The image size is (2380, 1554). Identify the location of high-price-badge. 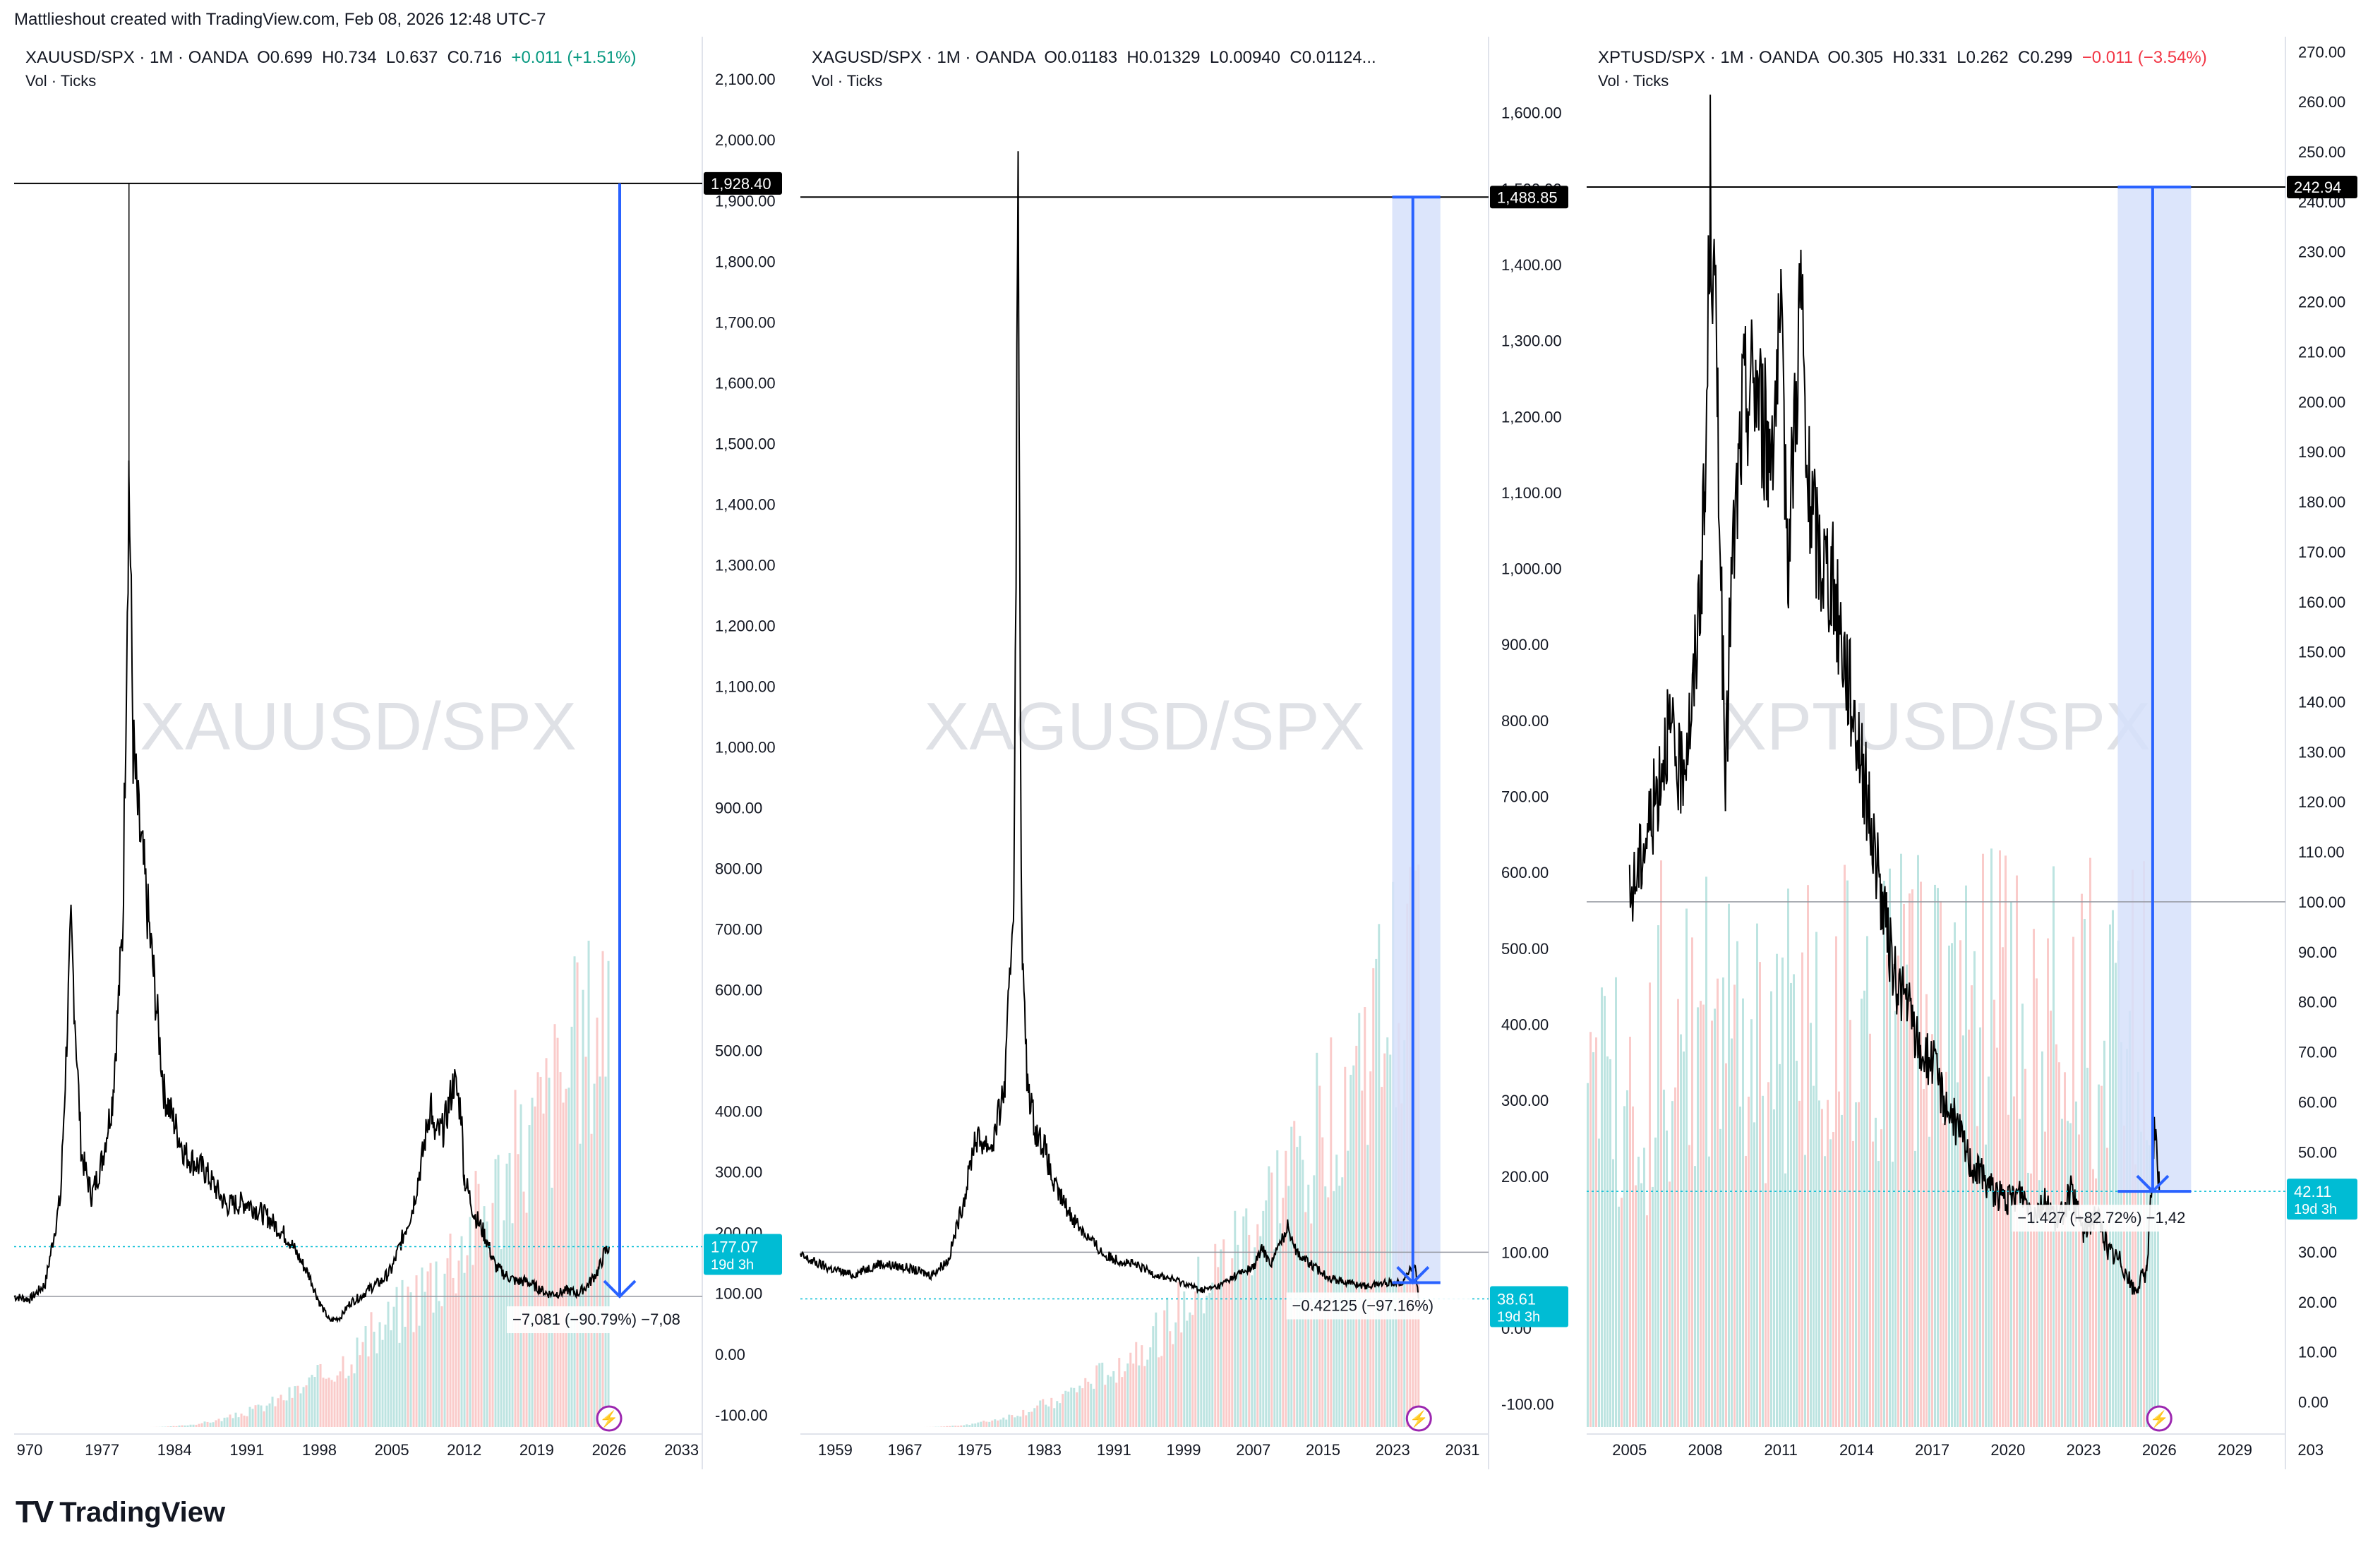
(1529, 197).